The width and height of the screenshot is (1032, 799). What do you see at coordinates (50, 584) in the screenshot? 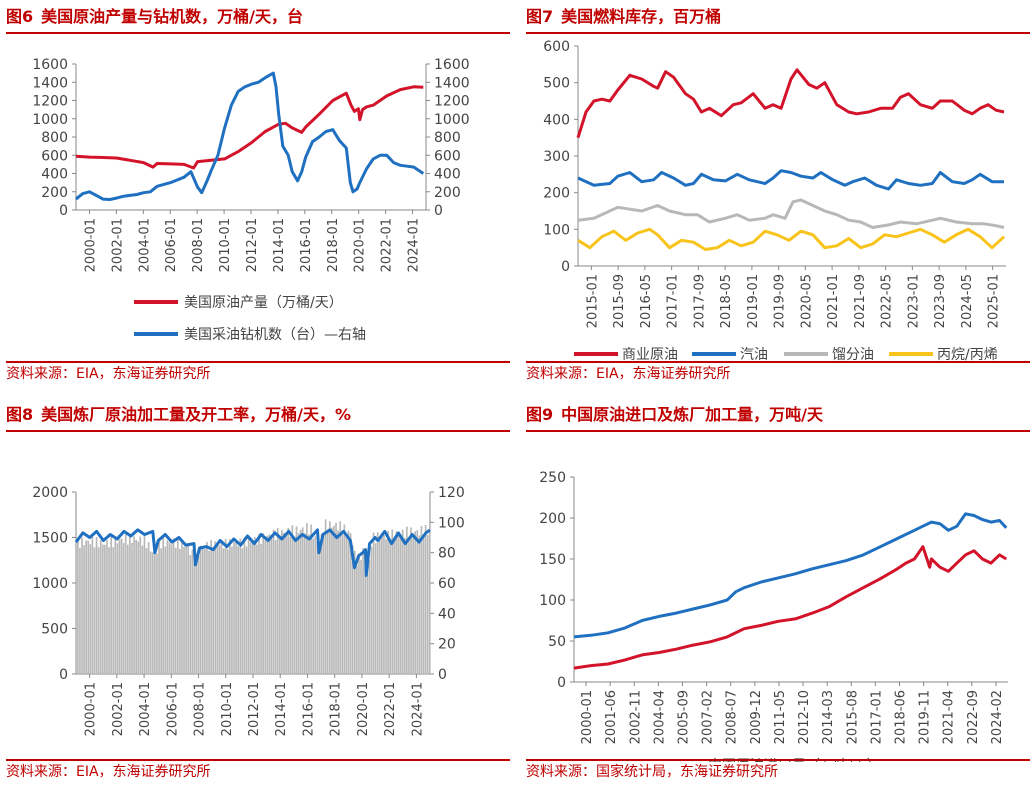
I see `fig8-ytick-label-left: 1000` at bounding box center [50, 584].